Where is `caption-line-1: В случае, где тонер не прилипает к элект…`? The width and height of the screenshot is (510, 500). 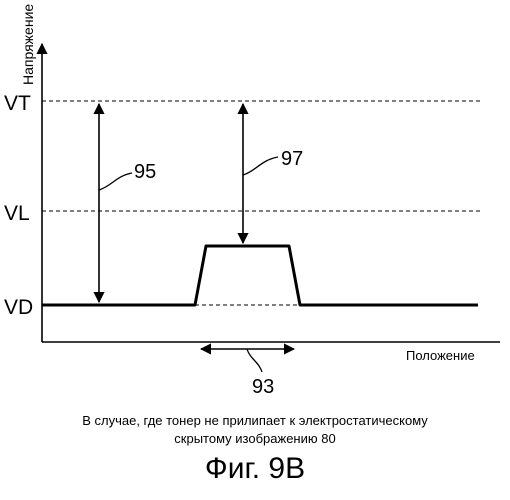
caption-line-1: В случае, где тонер не прилипает к элект… is located at coordinates (255, 421).